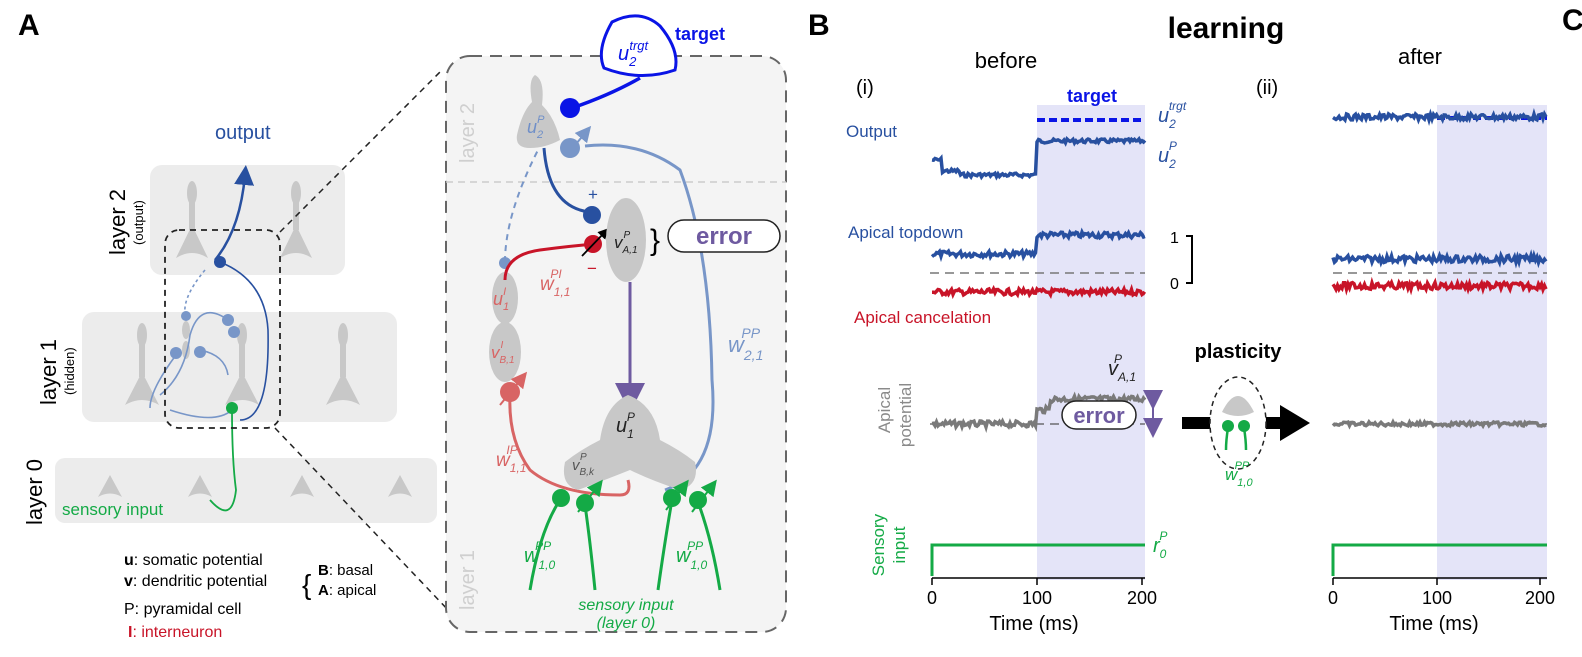 This screenshot has width=1582, height=657. I want to click on layer2-sub: (output), so click(138, 222).